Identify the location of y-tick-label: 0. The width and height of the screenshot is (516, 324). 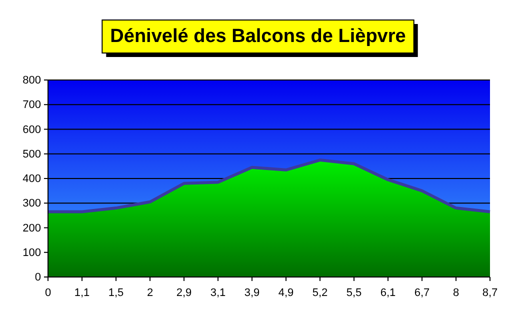
(37, 278).